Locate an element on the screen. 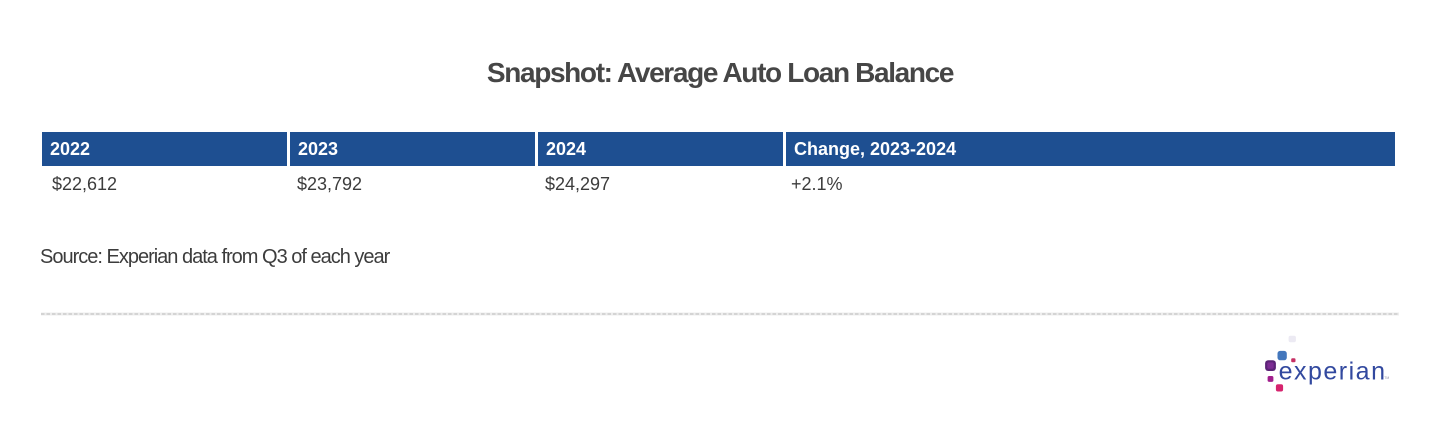  svg-text: TM is located at coordinates (1386, 378).